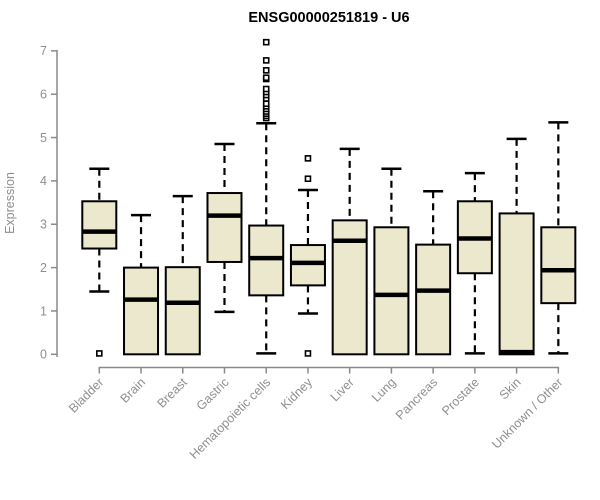 Image resolution: width=600 pixels, height=500 pixels. I want to click on boxplot-unknown-other, so click(558, 238).